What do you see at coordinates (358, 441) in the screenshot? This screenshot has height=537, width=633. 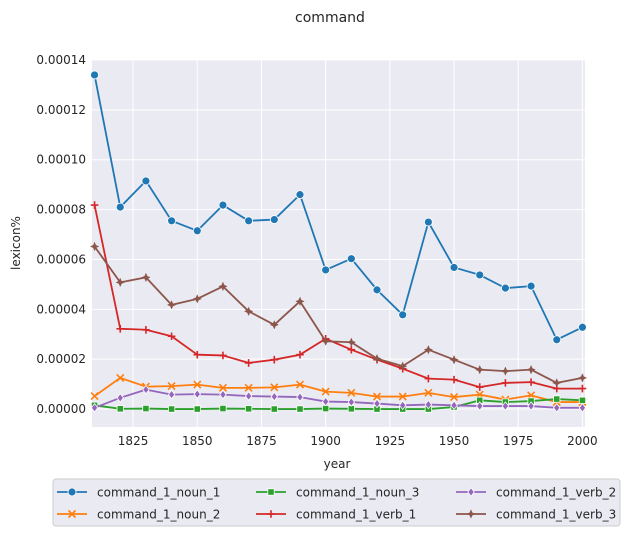 I see `x-axis-ticks: 1825 1850 1875 1900 1925 1950 1975 2000` at bounding box center [358, 441].